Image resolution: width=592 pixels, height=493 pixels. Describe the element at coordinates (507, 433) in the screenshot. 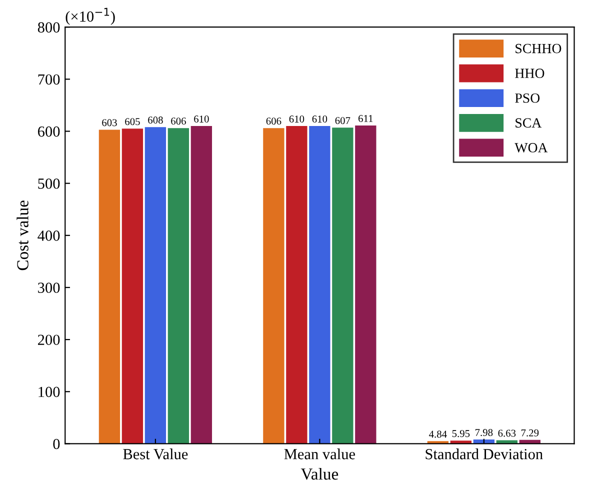

I see `data-label: 6.63` at that location.